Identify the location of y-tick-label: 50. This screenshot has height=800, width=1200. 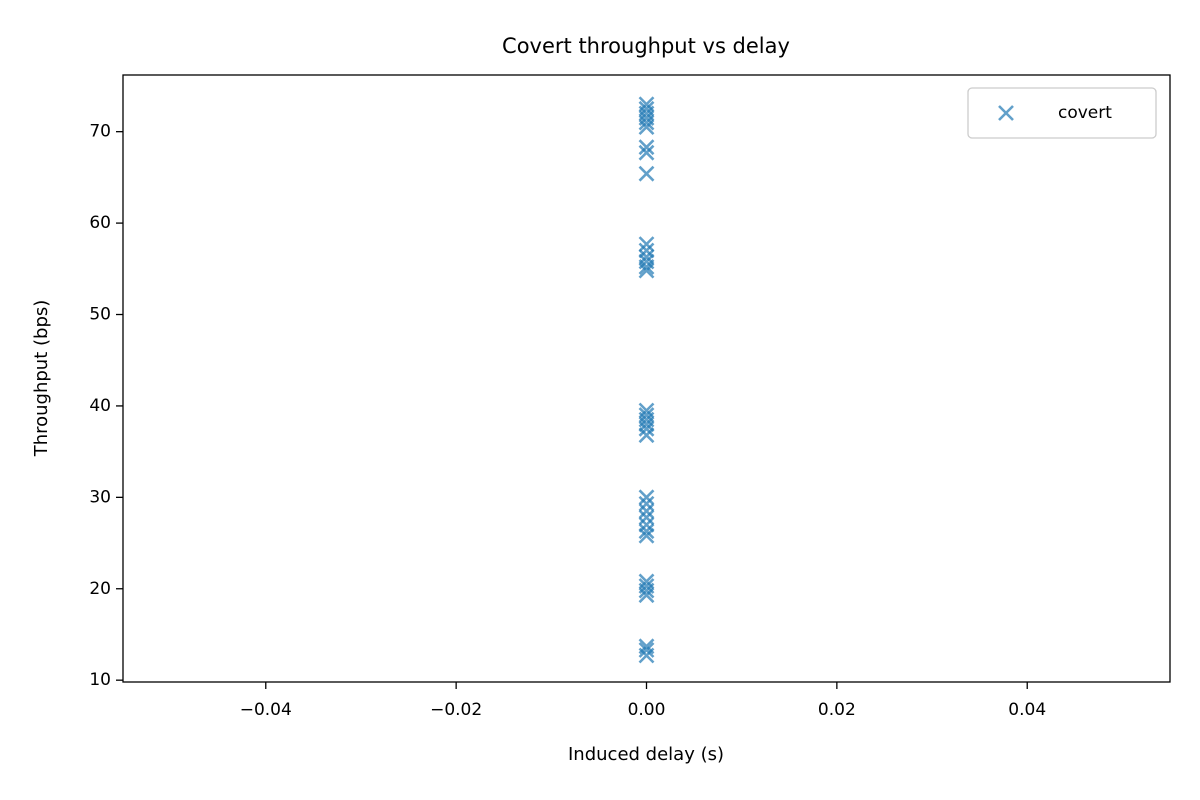
(100, 315).